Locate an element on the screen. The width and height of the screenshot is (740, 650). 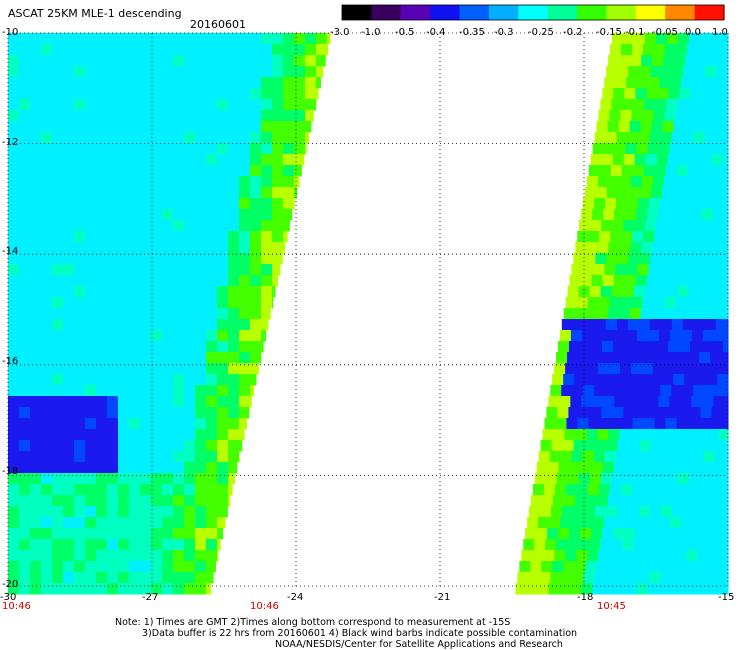
lon-label-18: -18 is located at coordinates (585, 597).